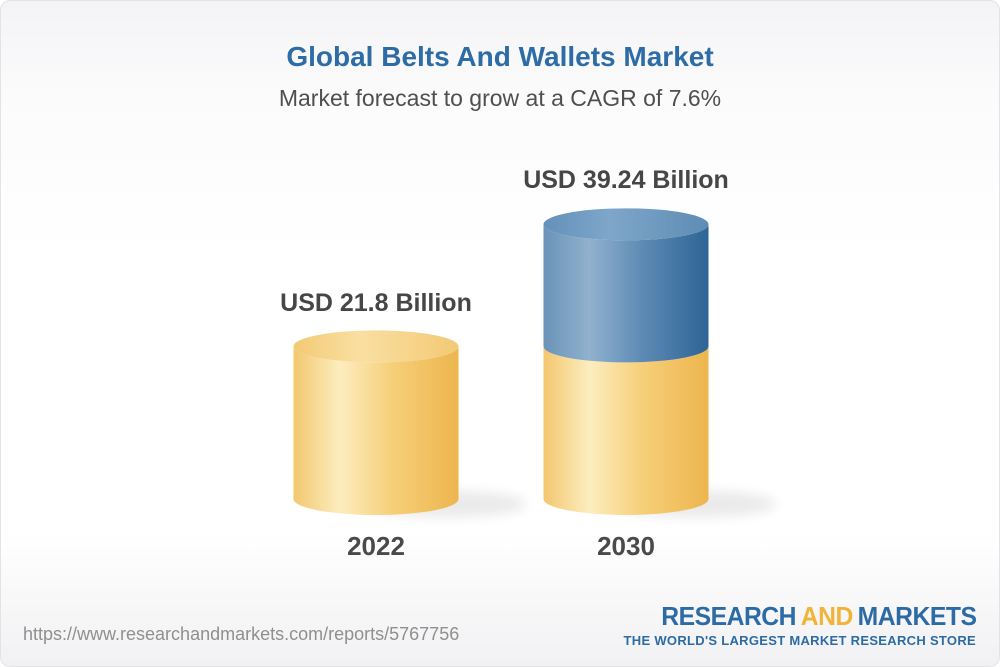 The image size is (1000, 667). I want to click on cylinder-top-2030, so click(626, 224).